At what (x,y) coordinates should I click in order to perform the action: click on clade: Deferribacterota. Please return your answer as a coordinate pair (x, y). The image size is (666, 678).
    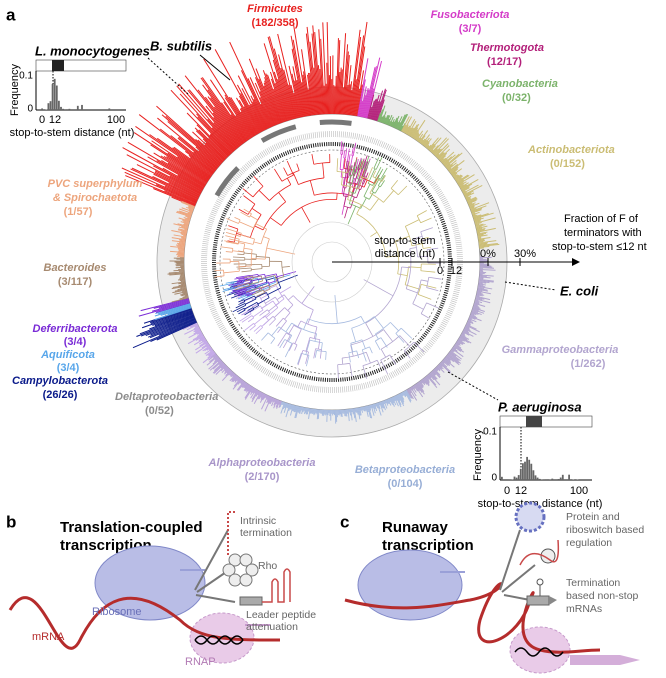
    Looking at the image, I should click on (75, 329).